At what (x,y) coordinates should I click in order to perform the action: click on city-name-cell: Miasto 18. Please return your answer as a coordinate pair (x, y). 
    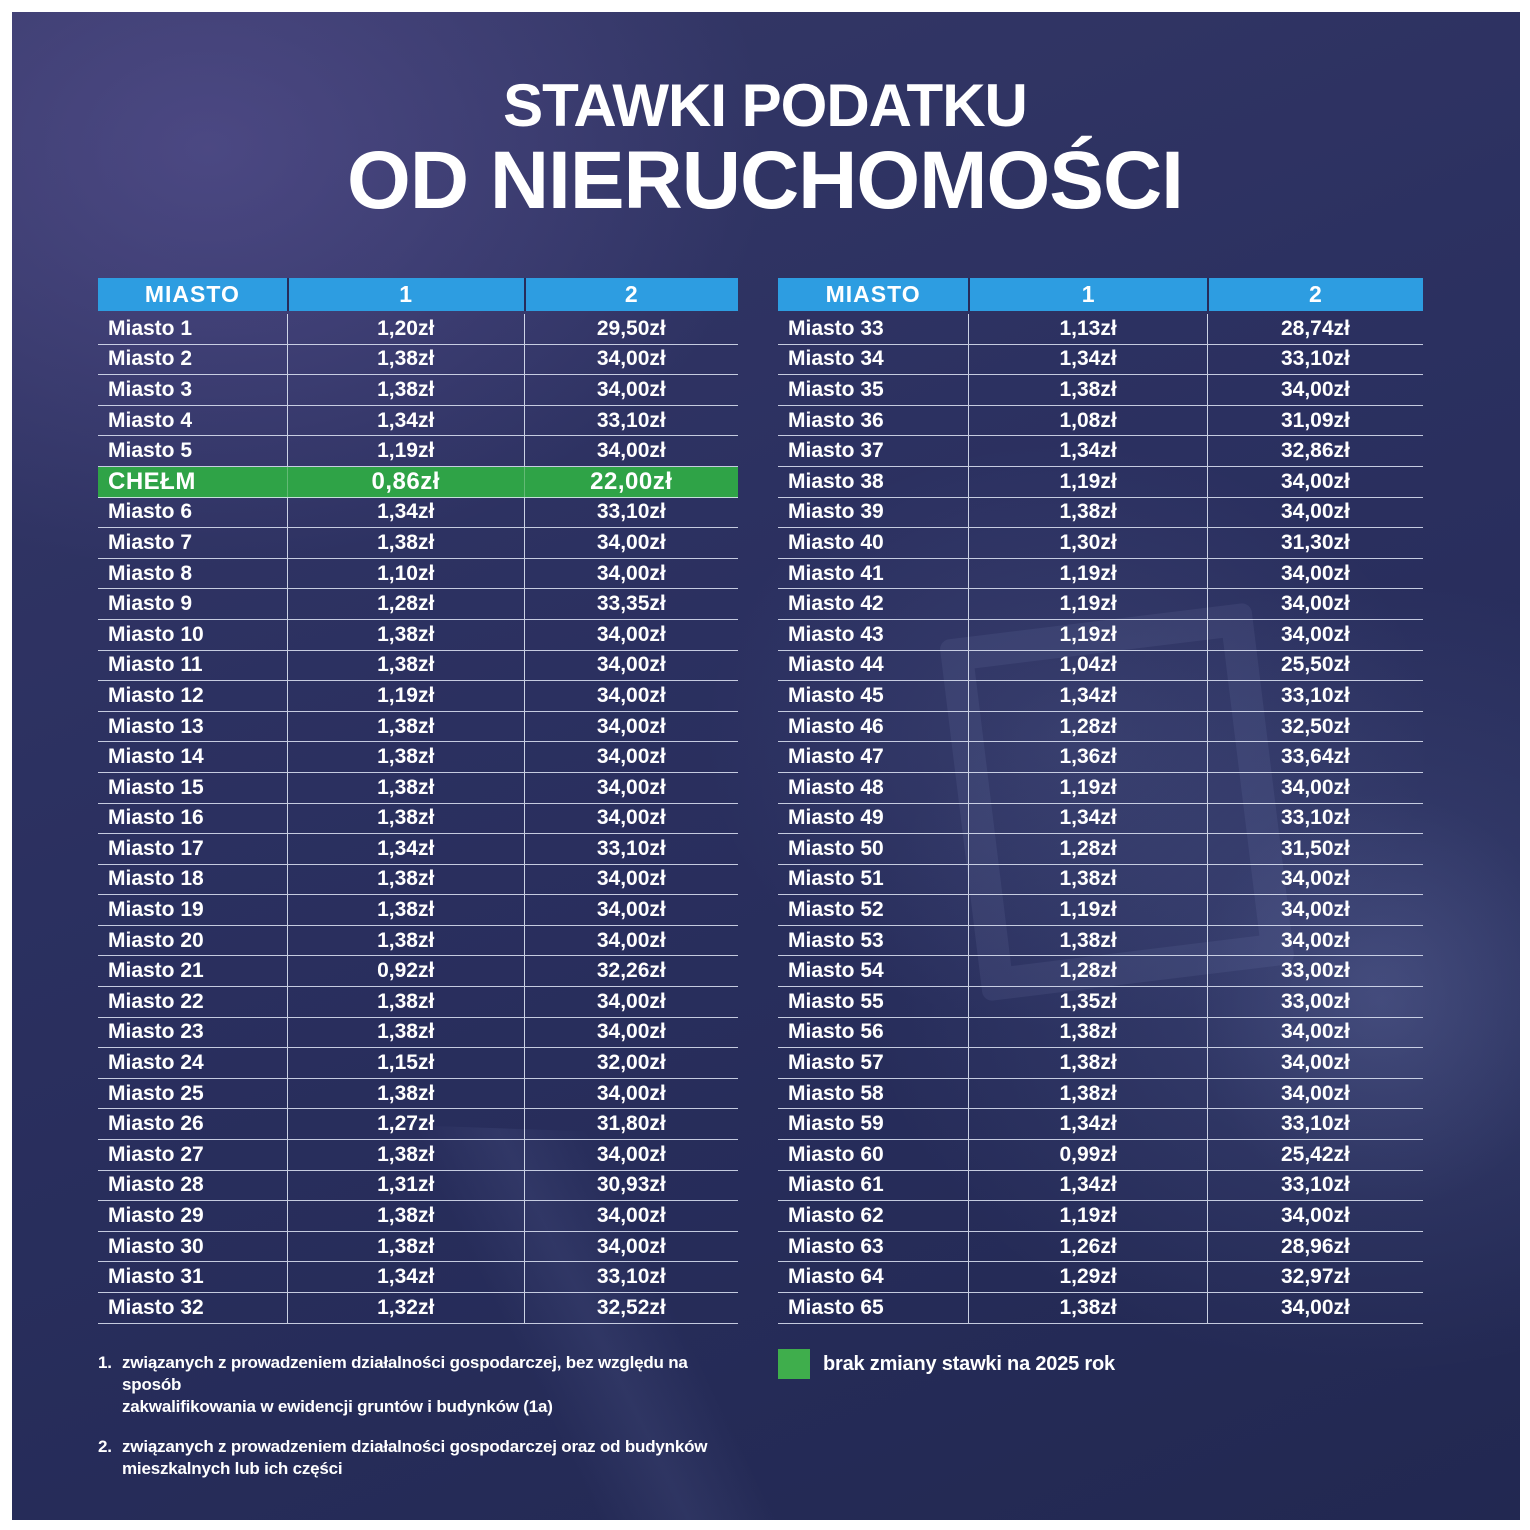
    Looking at the image, I should click on (156, 879).